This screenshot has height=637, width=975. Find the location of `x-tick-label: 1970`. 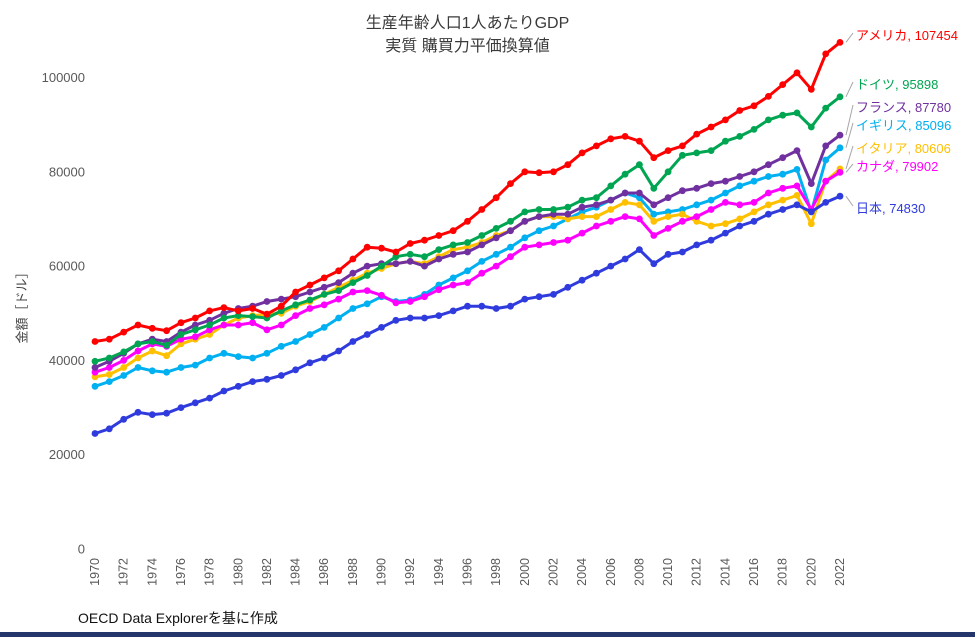

x-tick-label: 1970 is located at coordinates (95, 572).